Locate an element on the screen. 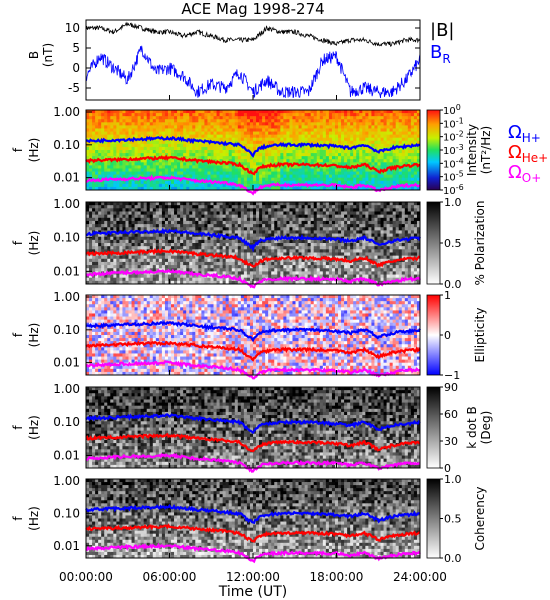 The image size is (550, 600). colorbar-tick-exponent: 0 is located at coordinates (458, 107).